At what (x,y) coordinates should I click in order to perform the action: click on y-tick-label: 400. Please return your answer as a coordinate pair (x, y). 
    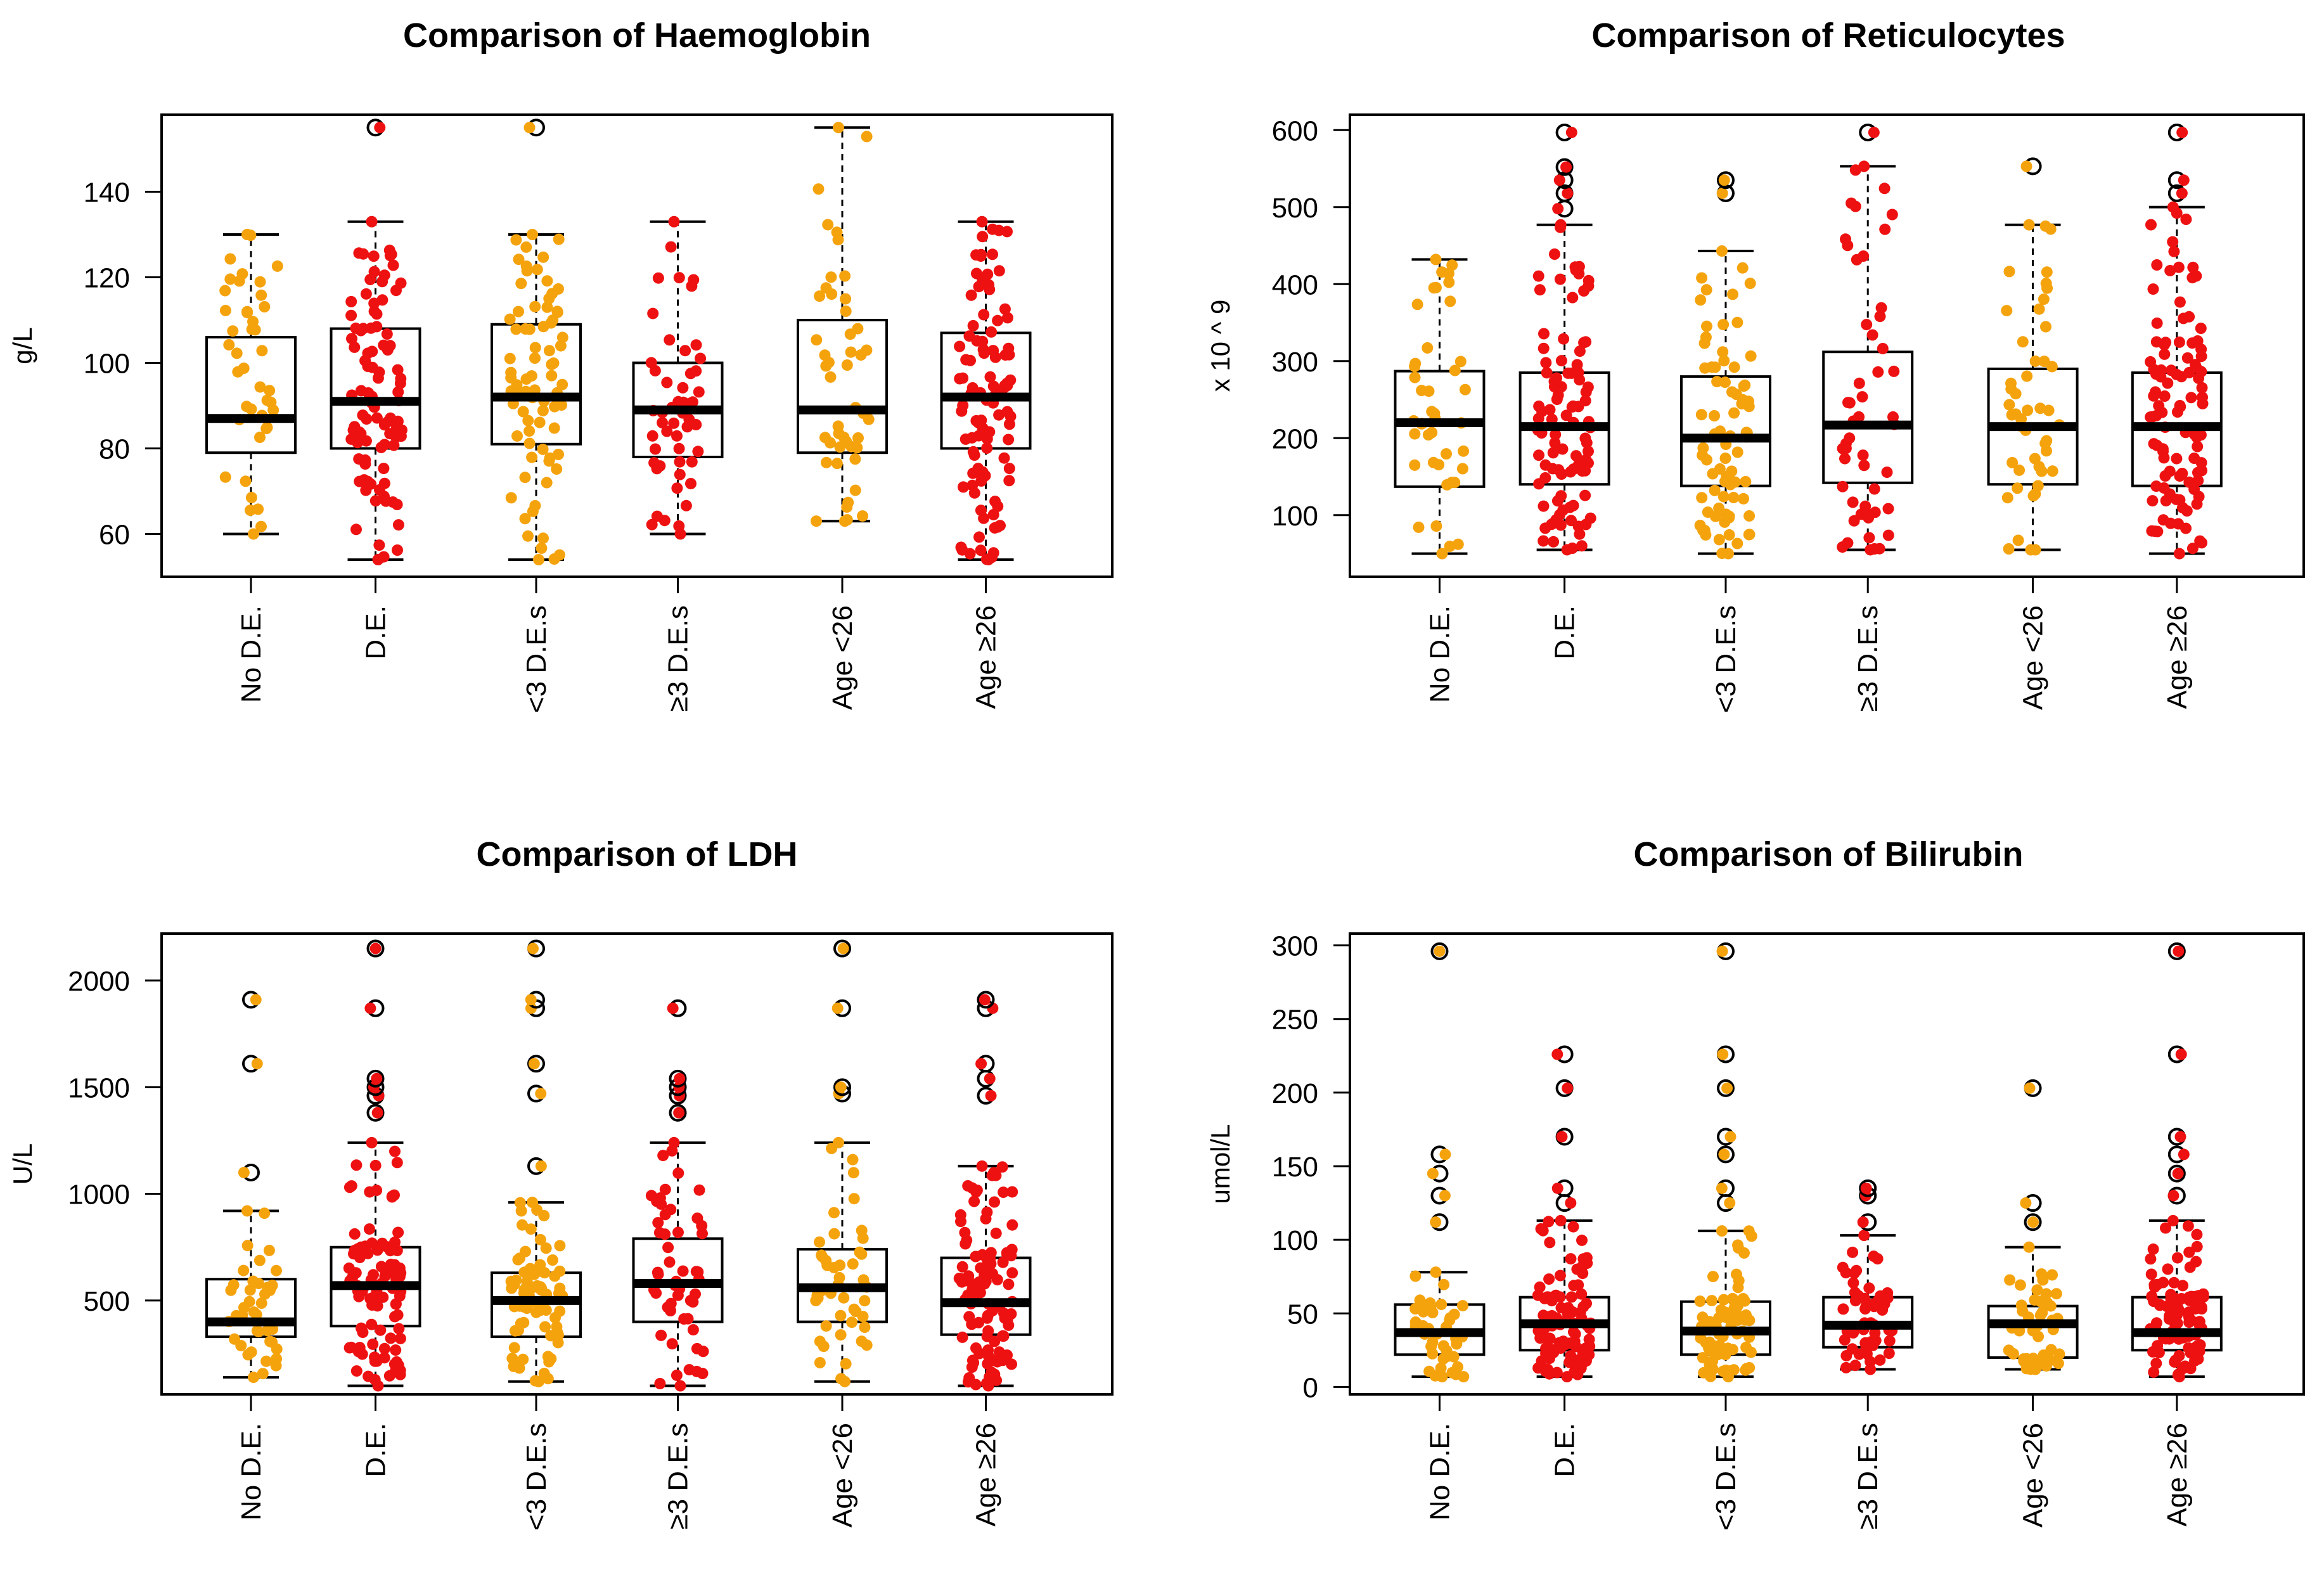
    Looking at the image, I should click on (1295, 284).